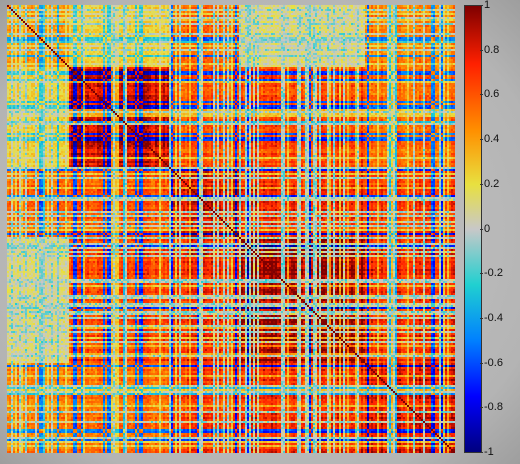 This screenshot has height=464, width=520. What do you see at coordinates (492, 139) in the screenshot?
I see `colorbar-tick-label: 0.4` at bounding box center [492, 139].